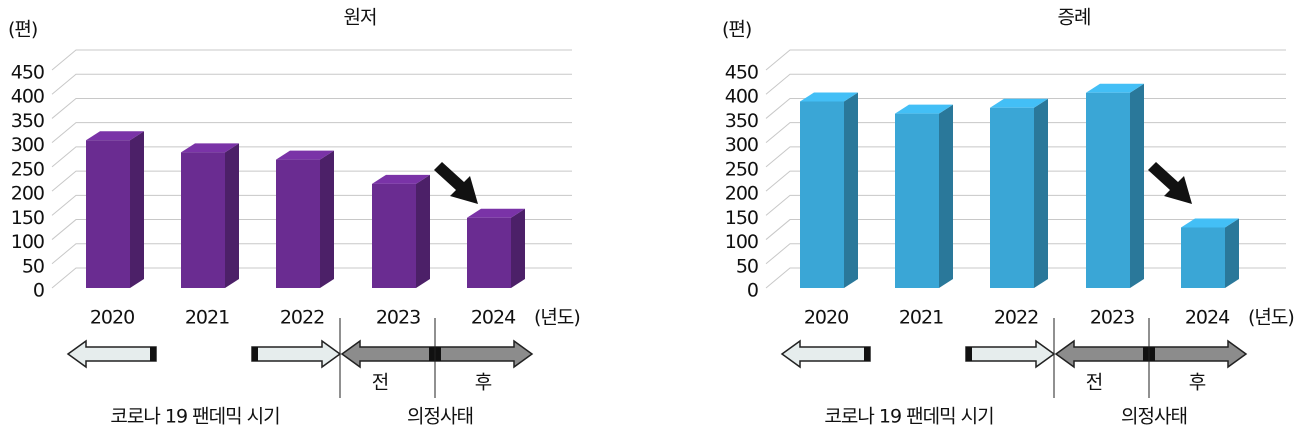 The image size is (1298, 435). Describe the element at coordinates (360, 18) in the screenshot. I see `chart-title: 원저` at that location.